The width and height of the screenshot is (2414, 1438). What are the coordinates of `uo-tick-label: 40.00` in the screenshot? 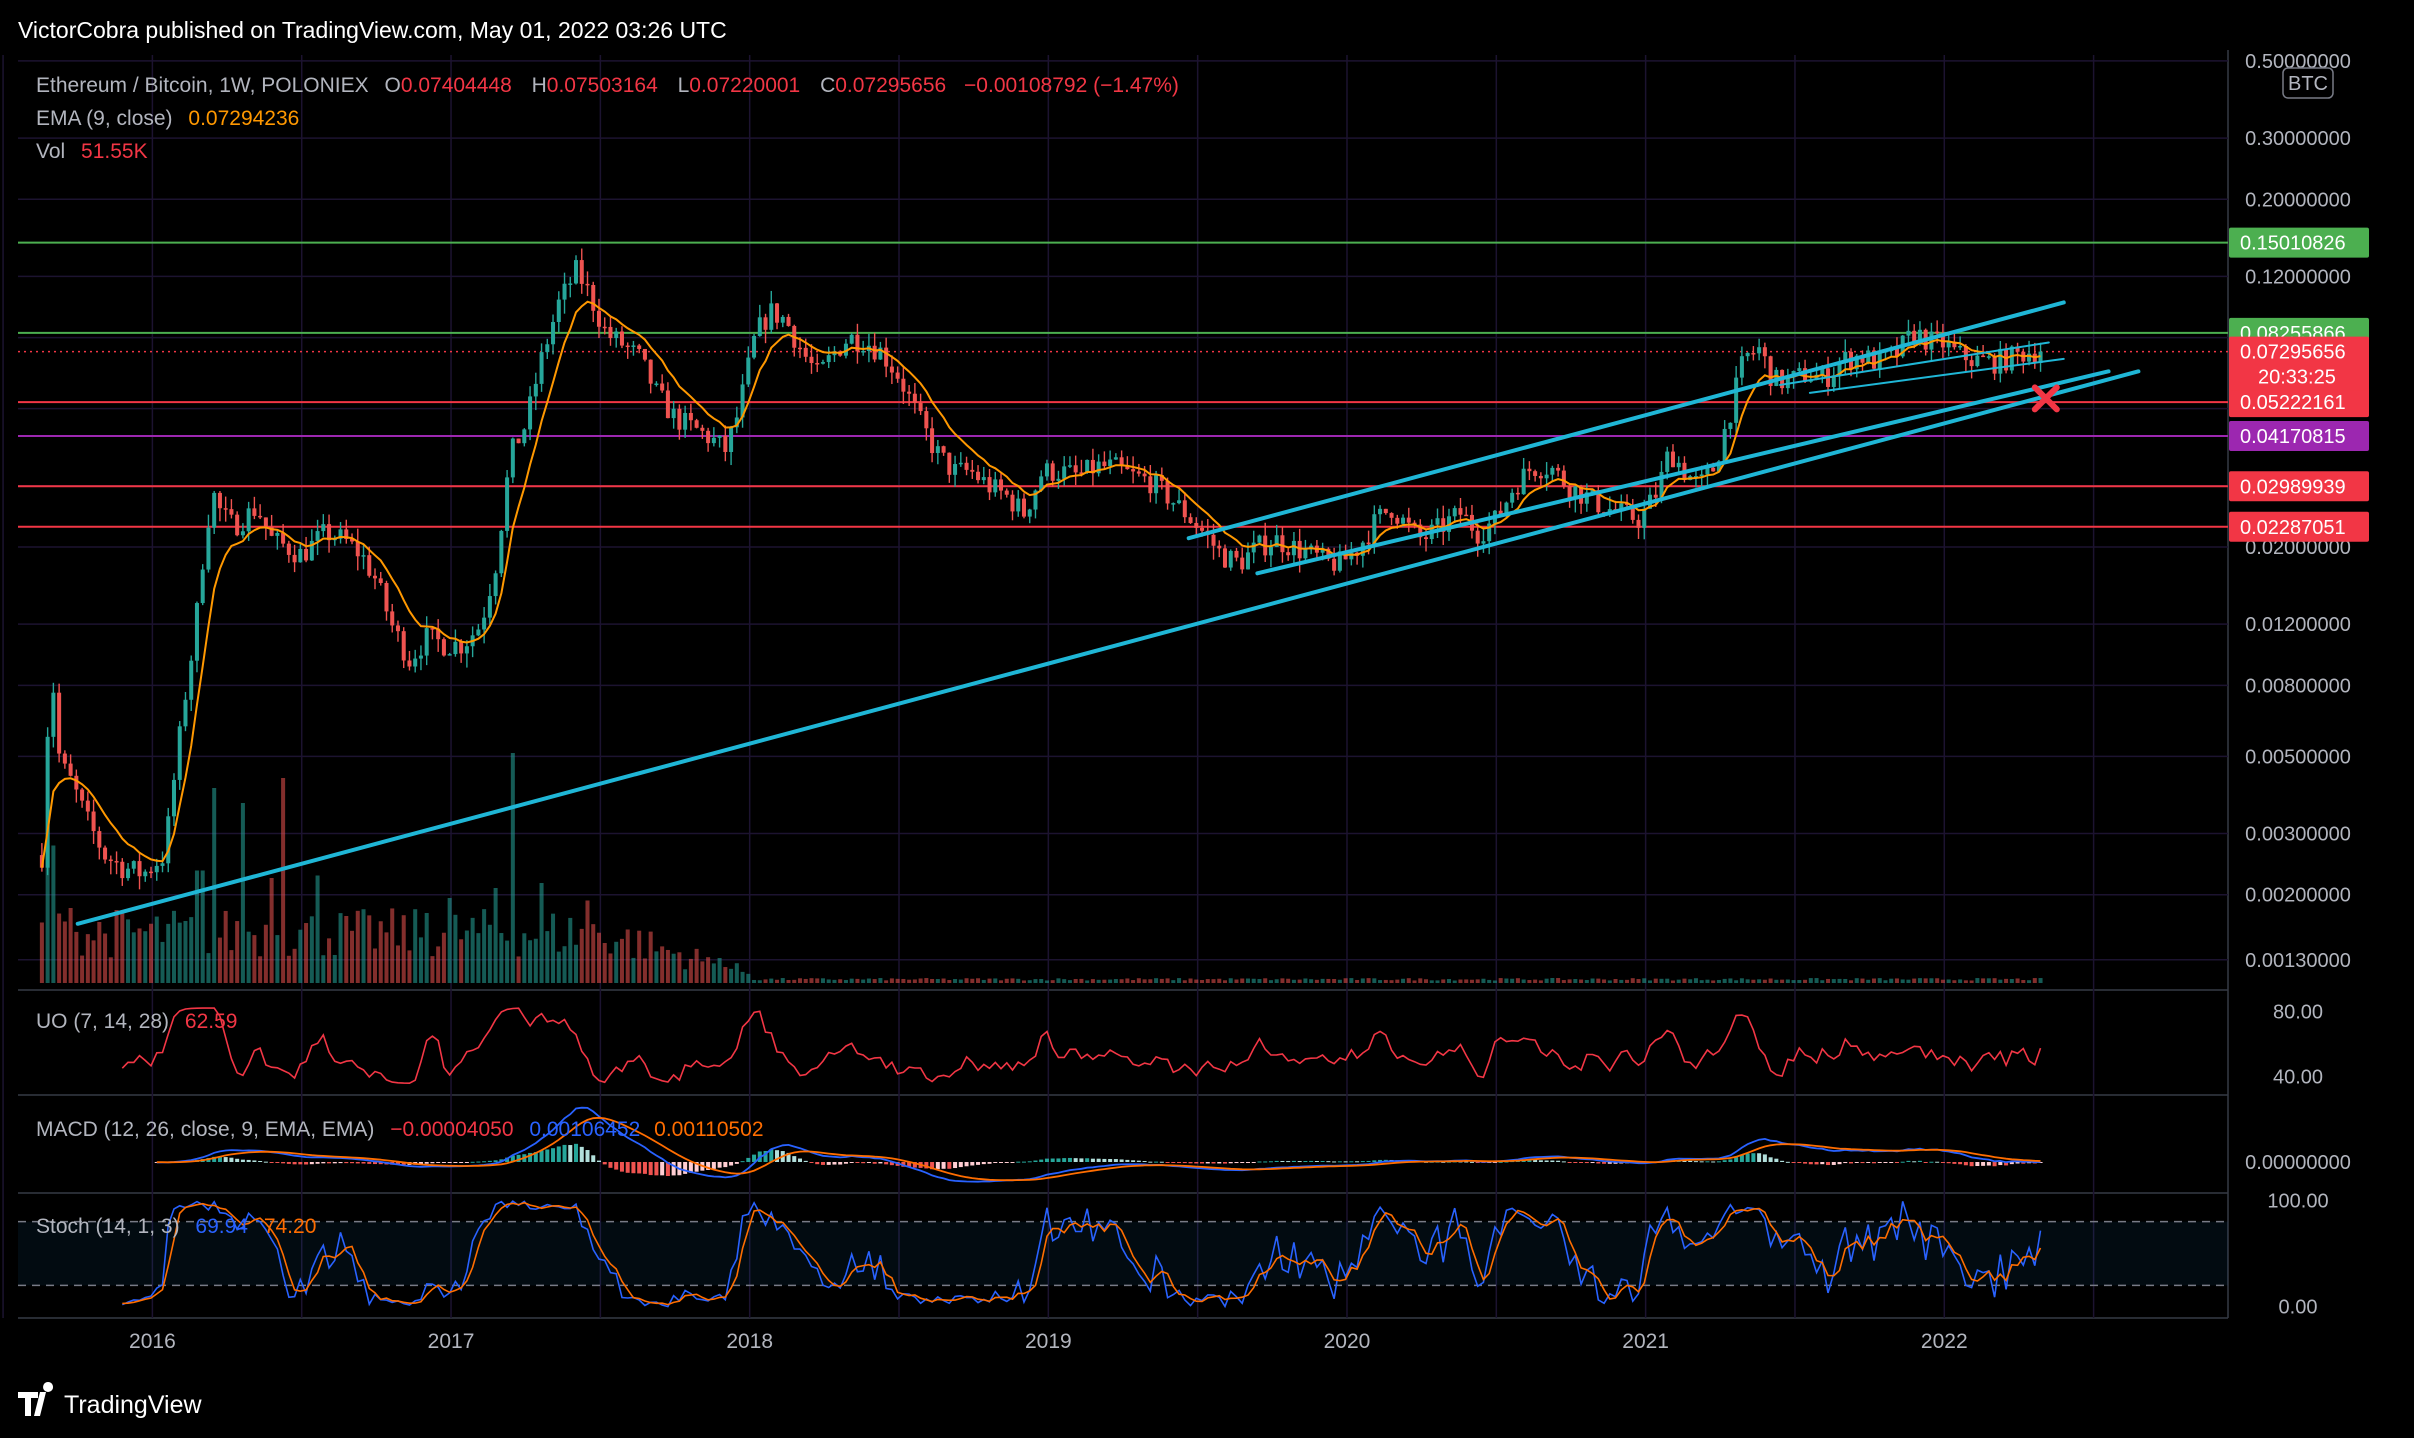 It's located at (2298, 1078).